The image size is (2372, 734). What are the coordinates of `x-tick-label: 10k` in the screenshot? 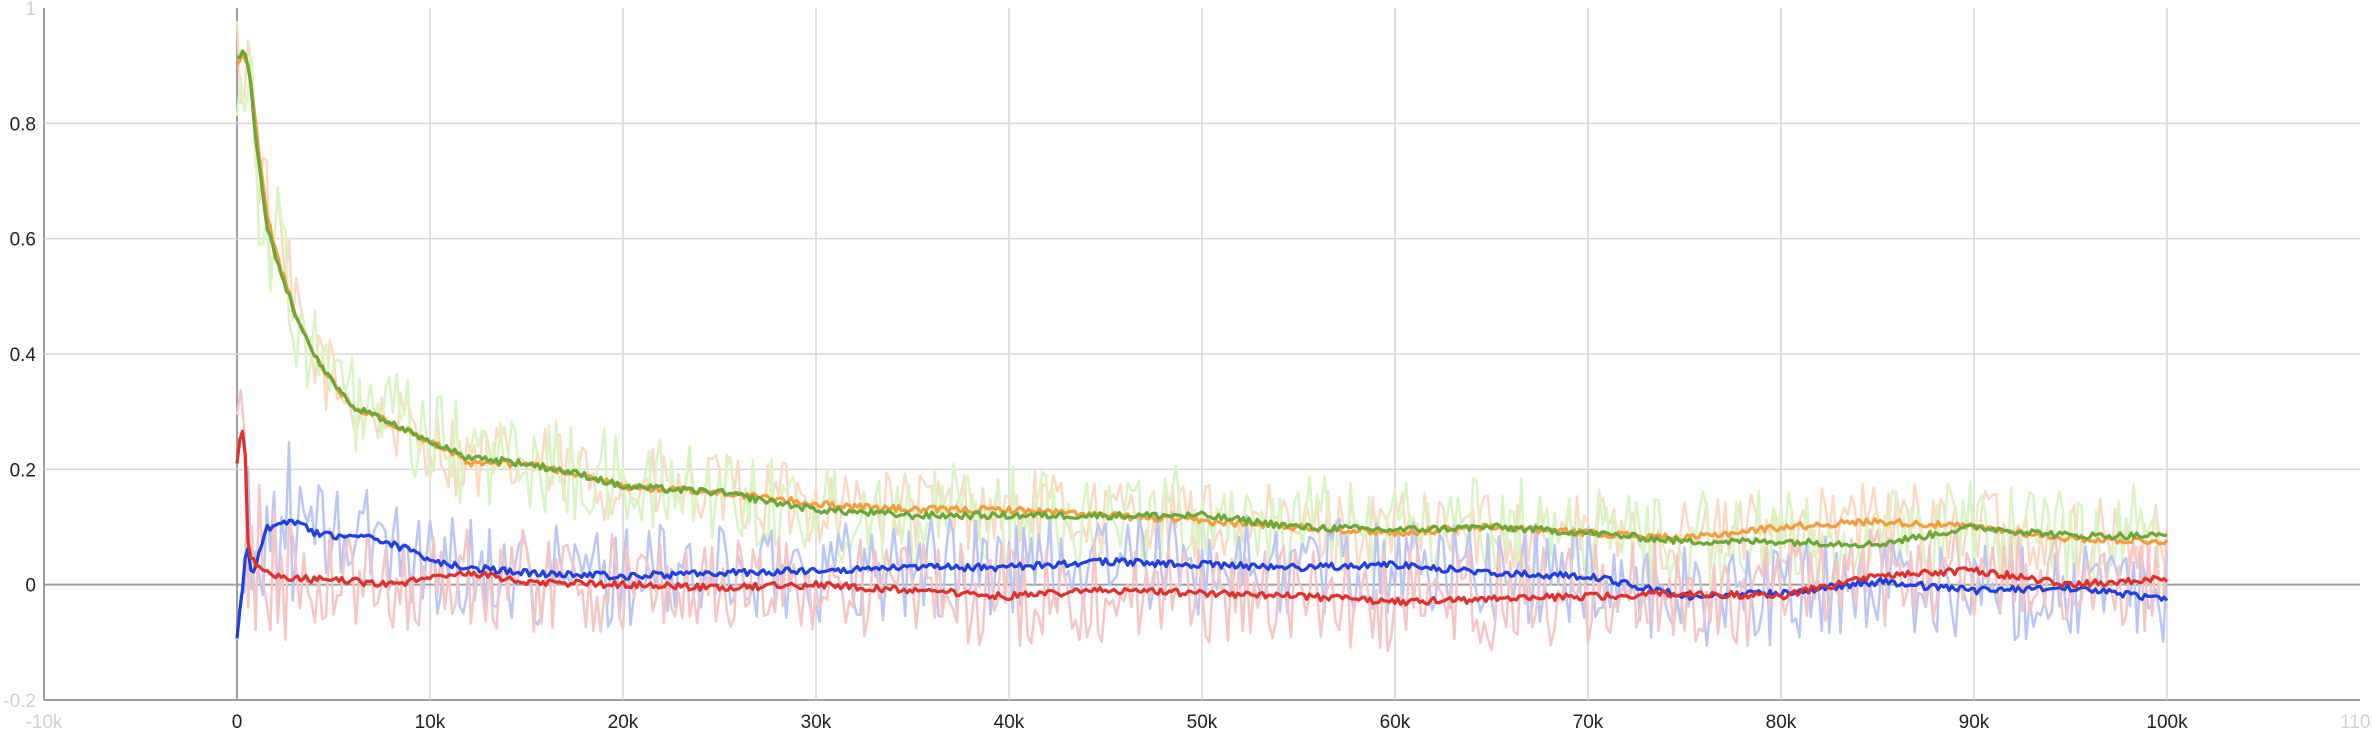 It's located at (430, 722).